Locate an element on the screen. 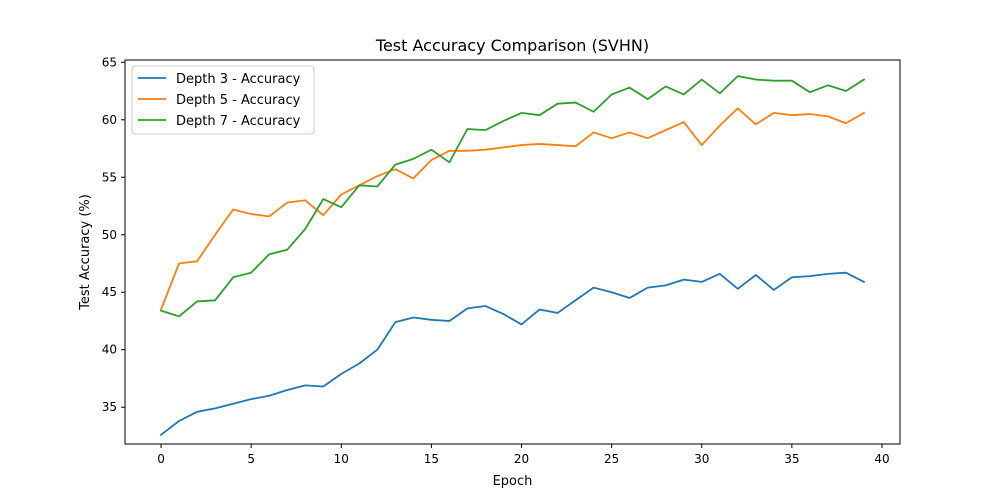 Image resolution: width=1000 pixels, height=500 pixels. x-tick-label: 20 is located at coordinates (521, 459).